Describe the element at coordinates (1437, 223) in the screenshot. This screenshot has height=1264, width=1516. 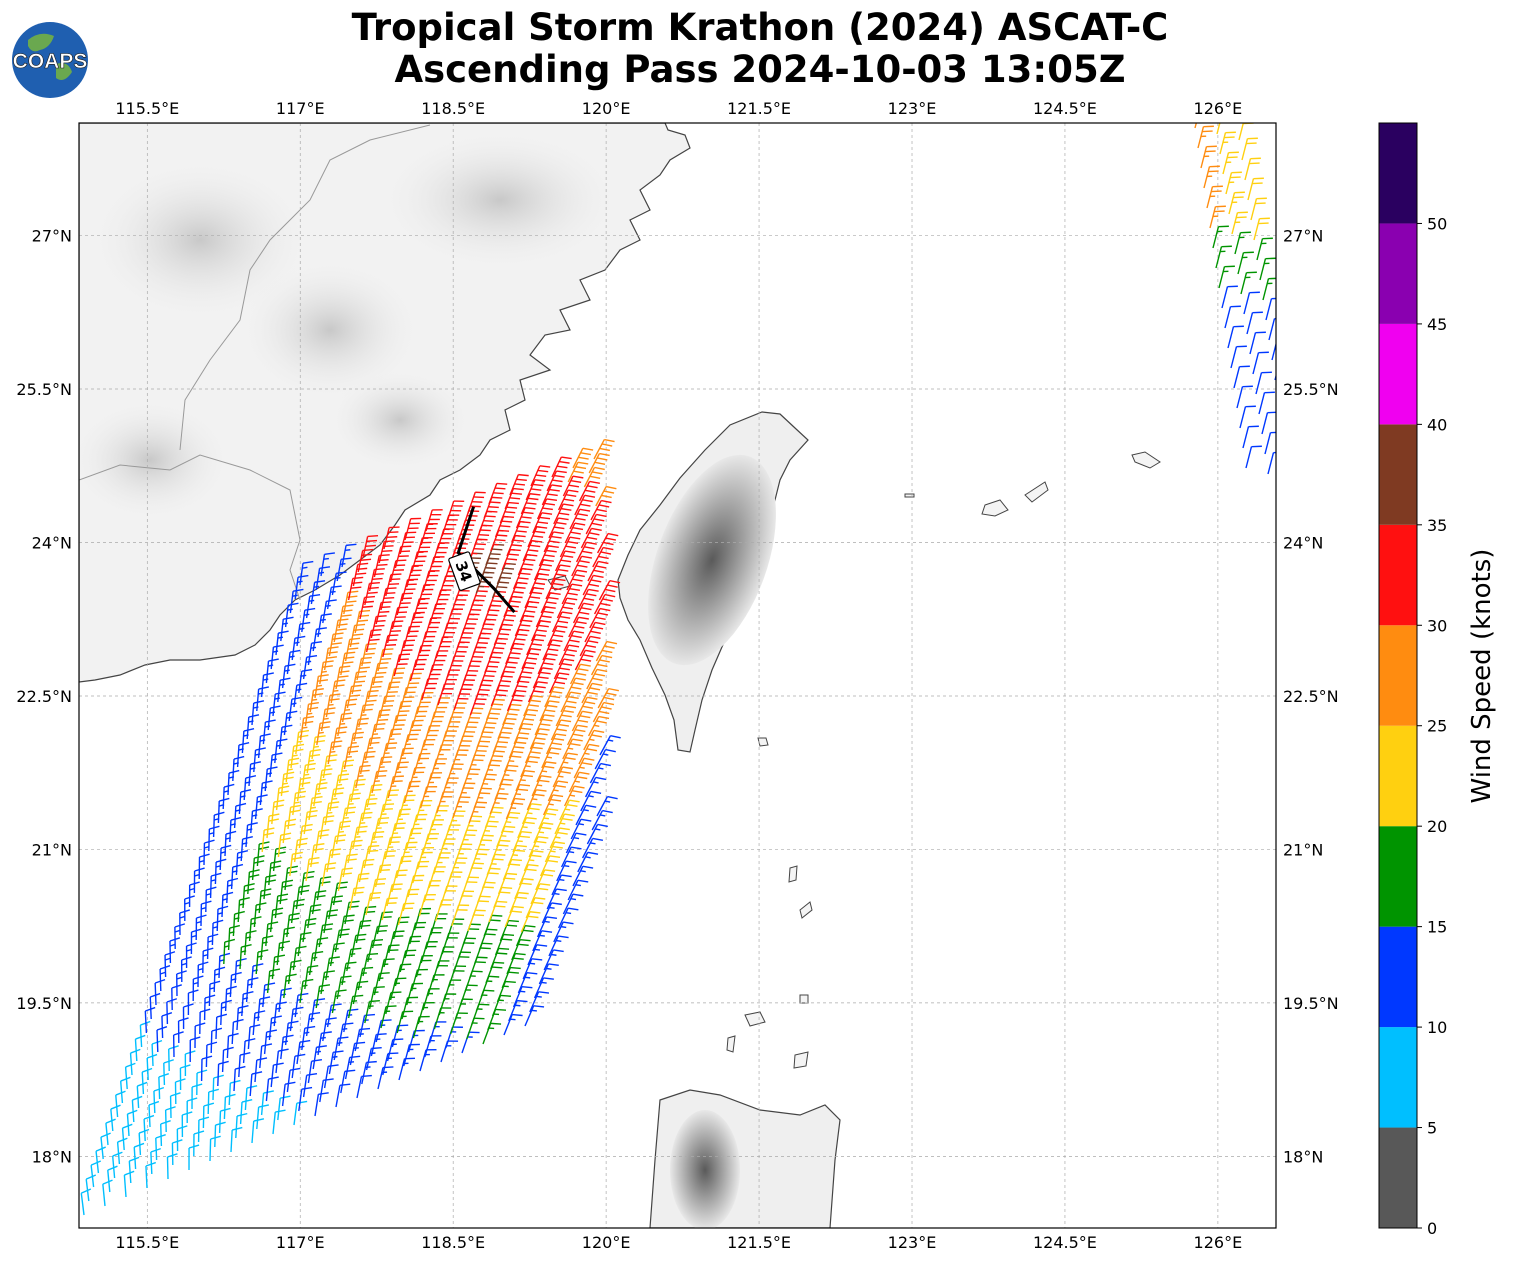
I see `colorbar-tick-label: 50` at that location.